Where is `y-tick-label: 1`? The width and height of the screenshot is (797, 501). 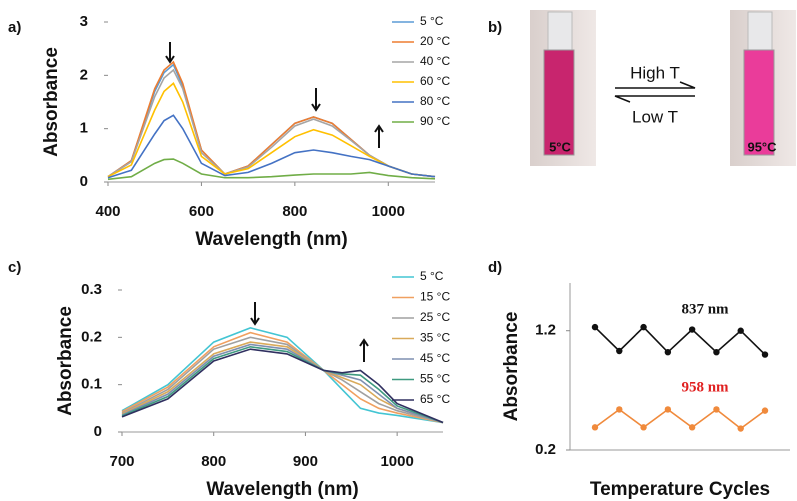
y-tick-label: 1 is located at coordinates (84, 128).